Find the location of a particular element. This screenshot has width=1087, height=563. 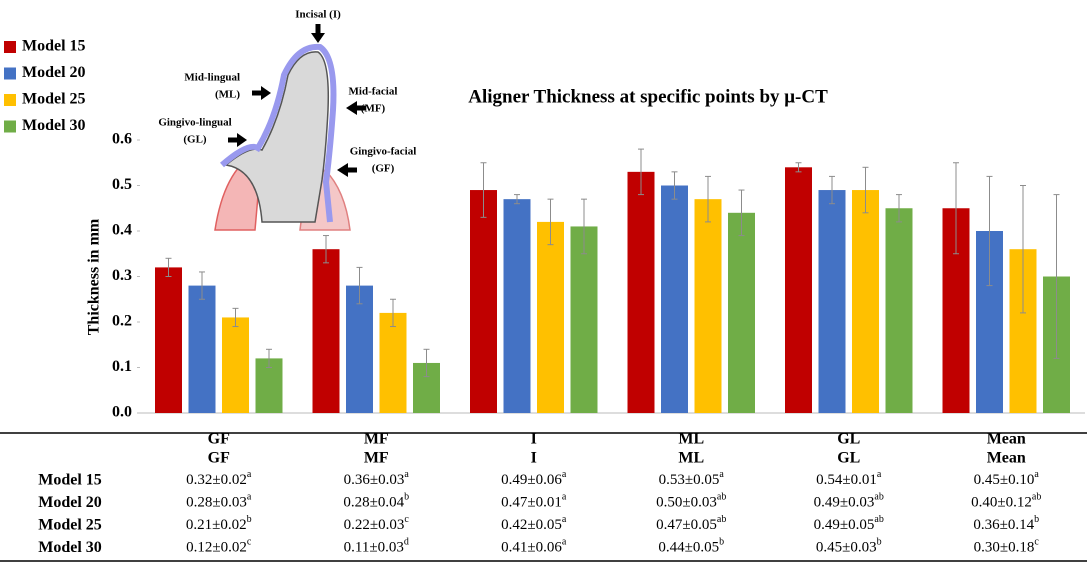

aligner-outline is located at coordinates (278, 133).